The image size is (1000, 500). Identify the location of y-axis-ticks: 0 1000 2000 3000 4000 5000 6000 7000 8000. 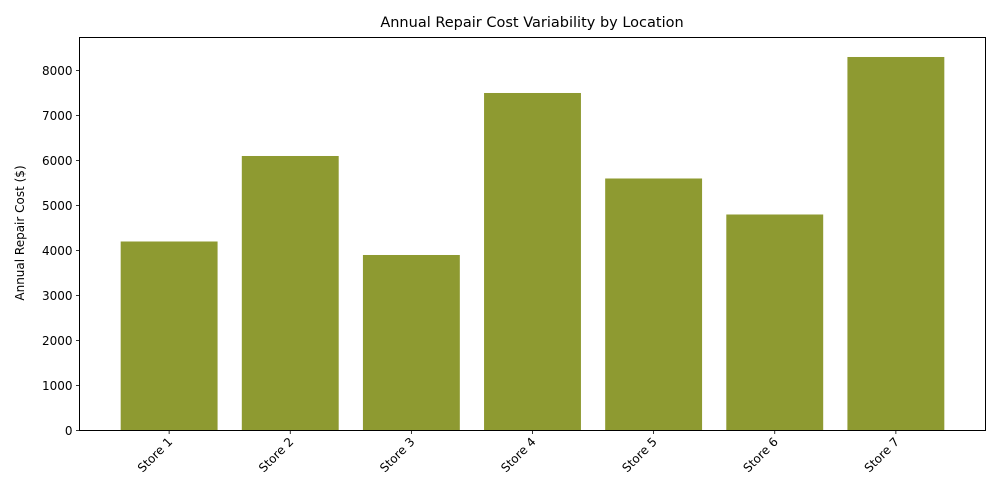
(61, 251).